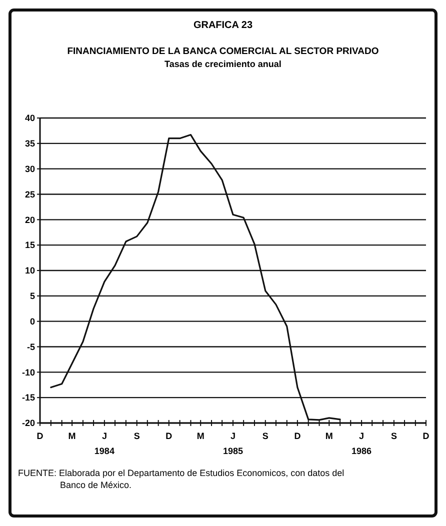  What do you see at coordinates (223, 25) in the screenshot?
I see `text: GRAFICA 23` at bounding box center [223, 25].